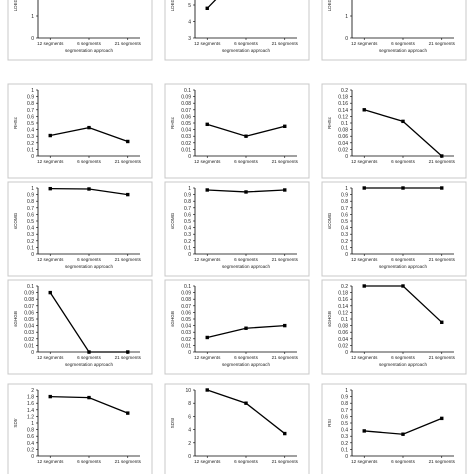  Describe the element at coordinates (172, 220) in the screenshot. I see `y-axis-label: sCOMG` at that location.